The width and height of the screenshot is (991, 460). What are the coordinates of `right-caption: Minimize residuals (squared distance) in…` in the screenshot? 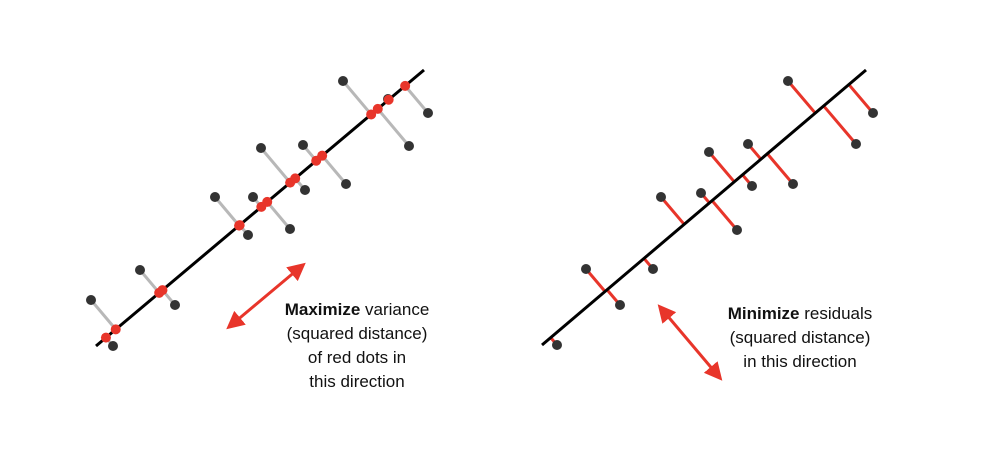 It's located at (800, 338).